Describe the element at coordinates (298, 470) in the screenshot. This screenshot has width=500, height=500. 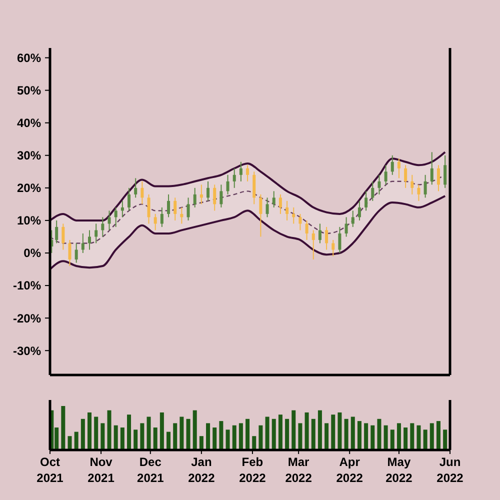
I see `x-tick-label: Mar 2022` at that location.